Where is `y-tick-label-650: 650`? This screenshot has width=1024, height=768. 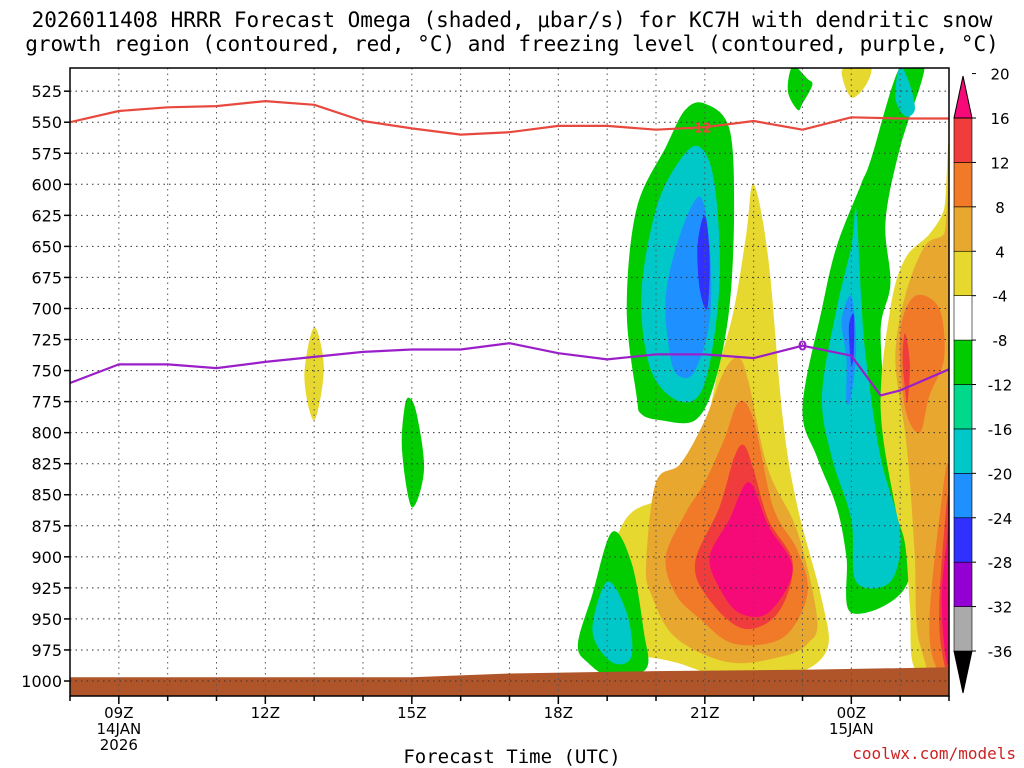
y-tick-label-650: 650 is located at coordinates (46, 246).